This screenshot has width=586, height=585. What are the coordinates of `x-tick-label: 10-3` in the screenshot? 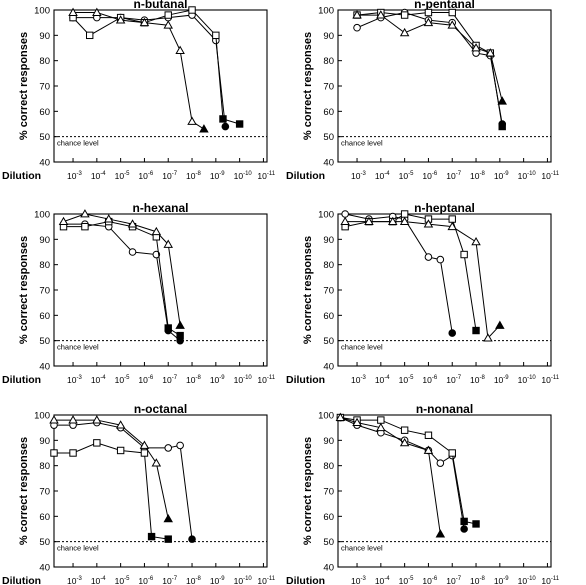 It's located at (358, 580).